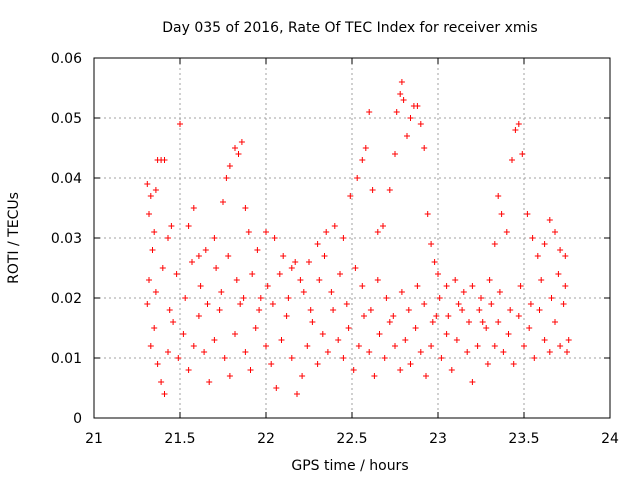 The image size is (640, 480). I want to click on x-tick-label: 23, so click(438, 439).